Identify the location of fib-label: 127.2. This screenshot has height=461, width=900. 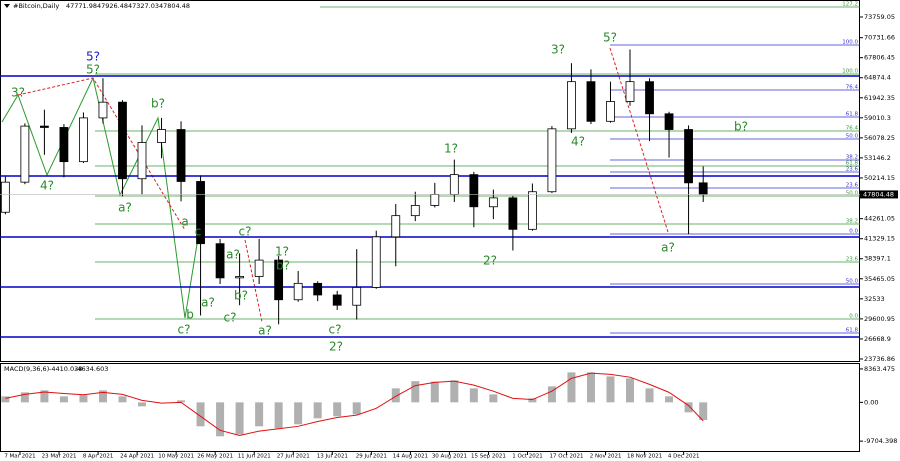
(850, 4).